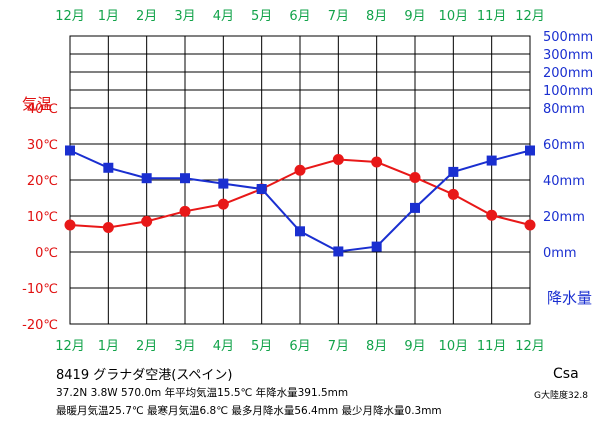 Image resolution: width=611 pixels, height=425 pixels. What do you see at coordinates (568, 55) in the screenshot?
I see `precipitation-tick-label: 300mm` at bounding box center [568, 55].